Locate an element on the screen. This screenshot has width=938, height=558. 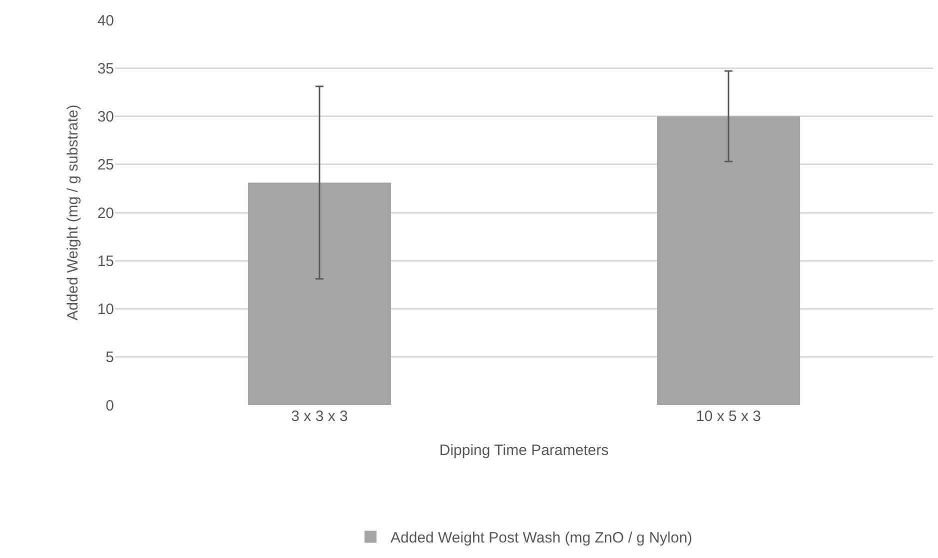
x-axis-title: Dipping Time Parameters is located at coordinates (524, 450).